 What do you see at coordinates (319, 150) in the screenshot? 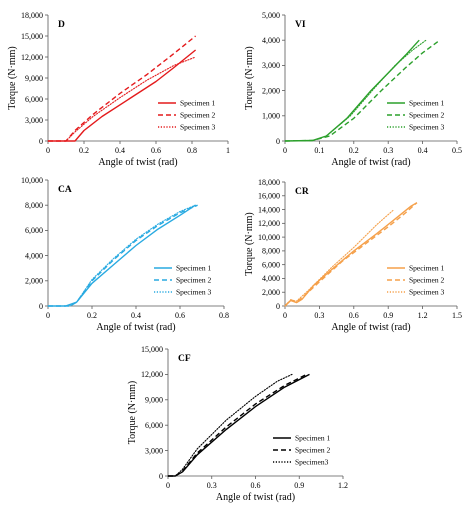
I see `x-tick-label: 0.1` at bounding box center [319, 150].